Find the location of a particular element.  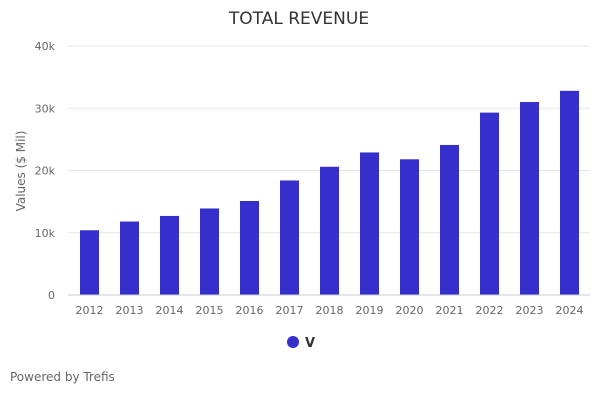

bar-2012 is located at coordinates (89, 262).